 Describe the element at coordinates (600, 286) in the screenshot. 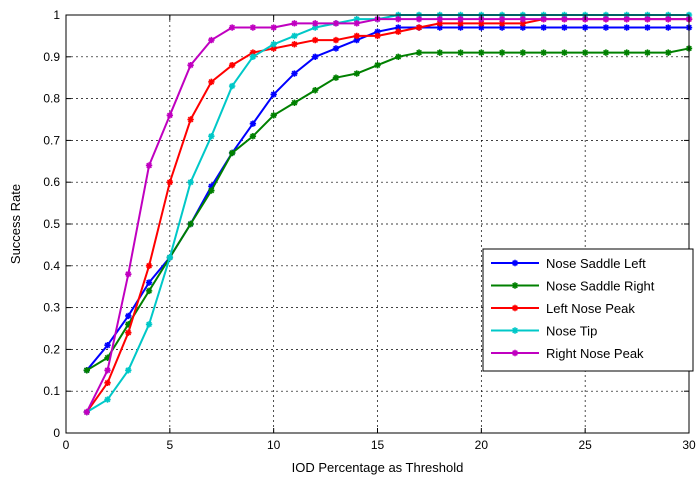

I see `legend-label: Nose Saddle Right` at that location.